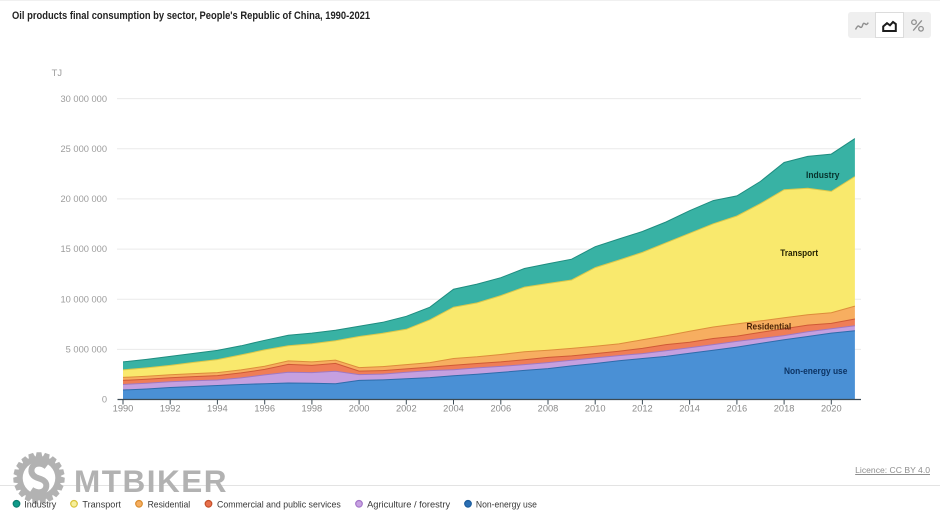 This screenshot has width=940, height=519. I want to click on svg-text: 1992, so click(170, 409).